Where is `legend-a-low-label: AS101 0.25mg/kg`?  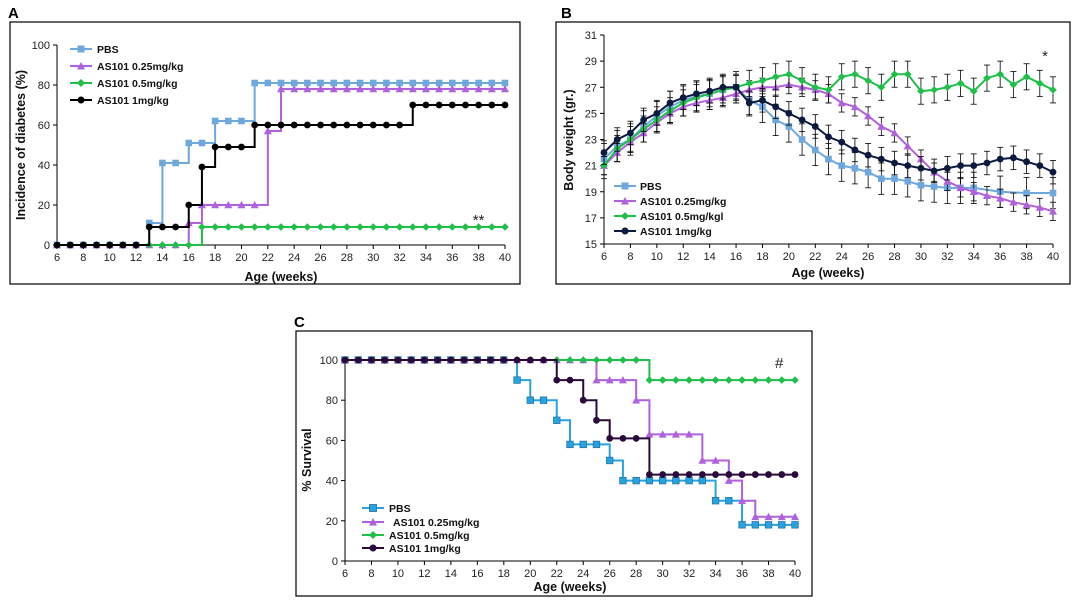 legend-a-low-label: AS101 0.25mg/kg is located at coordinates (140, 67).